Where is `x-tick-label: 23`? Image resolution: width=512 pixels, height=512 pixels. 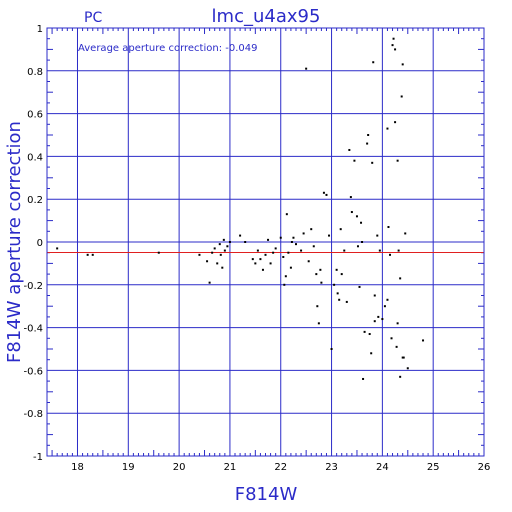 x-tick-label: 23 is located at coordinates (331, 467).